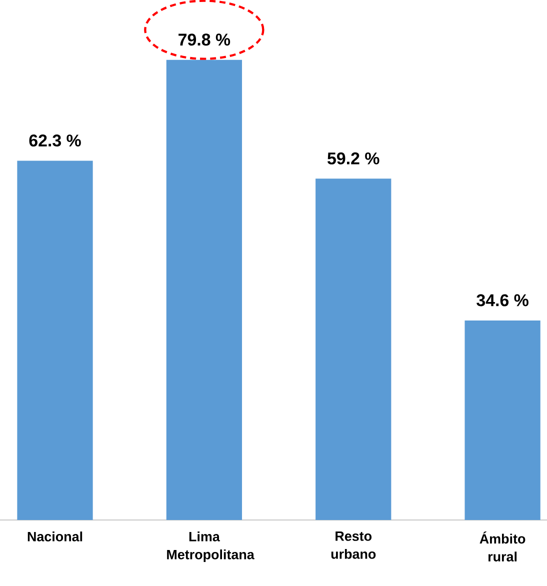  What do you see at coordinates (55, 140) in the screenshot?
I see `data-label: 62.3 %` at bounding box center [55, 140].